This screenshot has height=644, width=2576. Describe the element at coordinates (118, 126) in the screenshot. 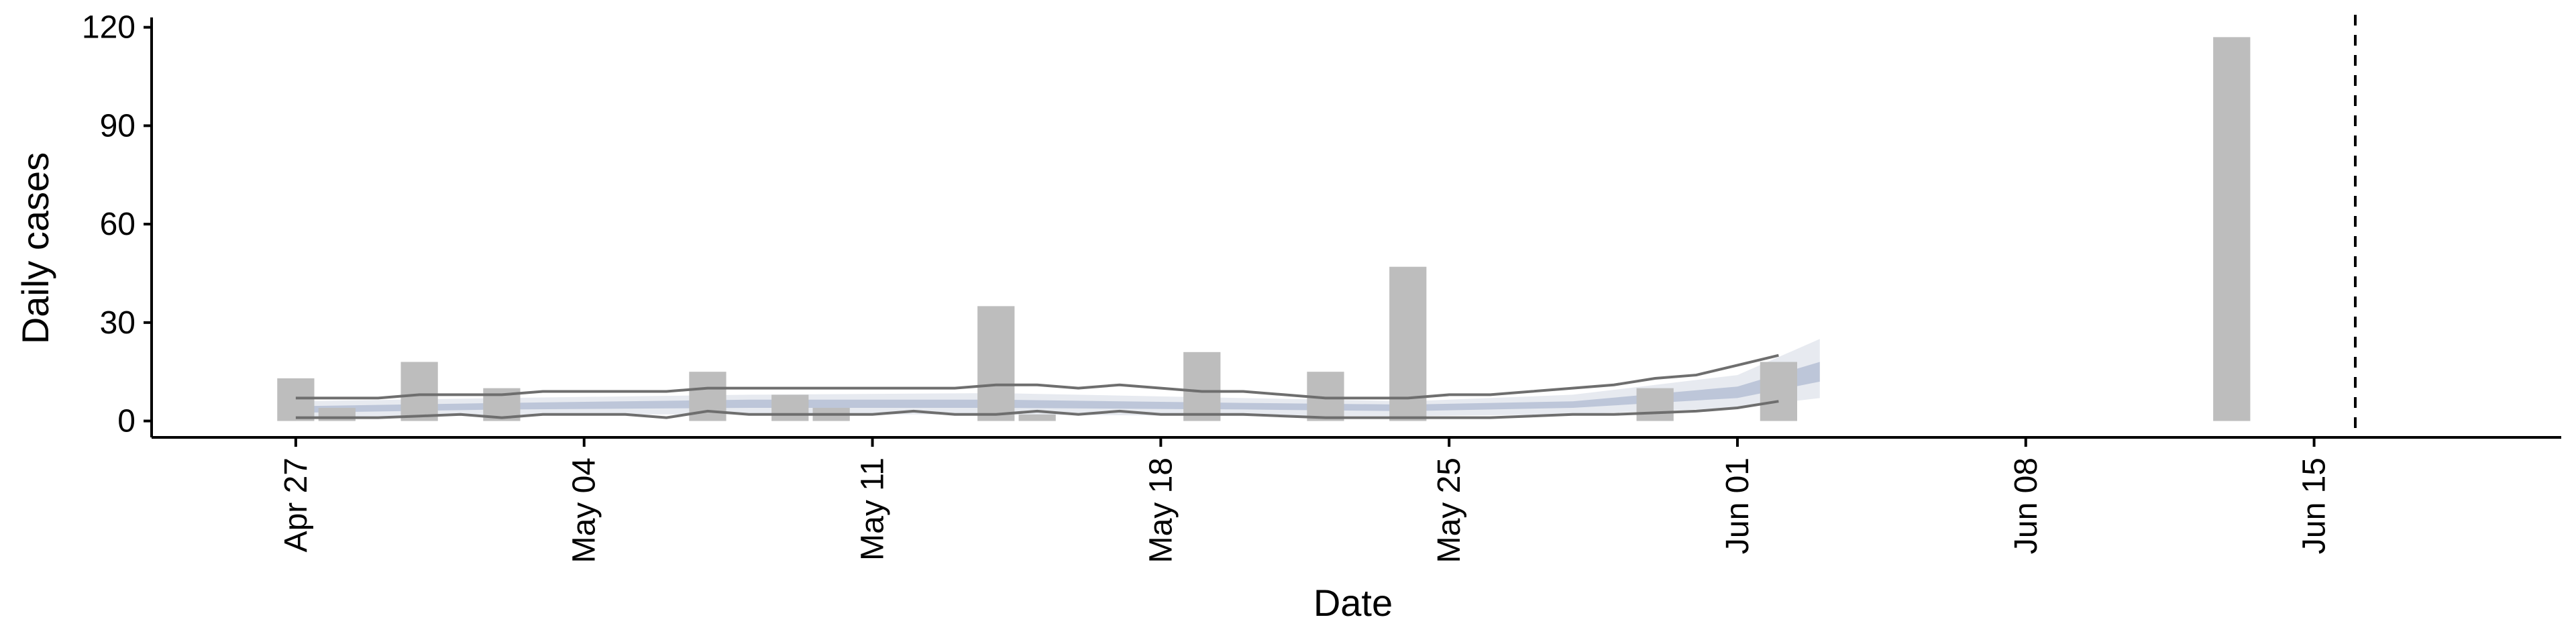

I see `y-tick-label-90: 90` at that location.